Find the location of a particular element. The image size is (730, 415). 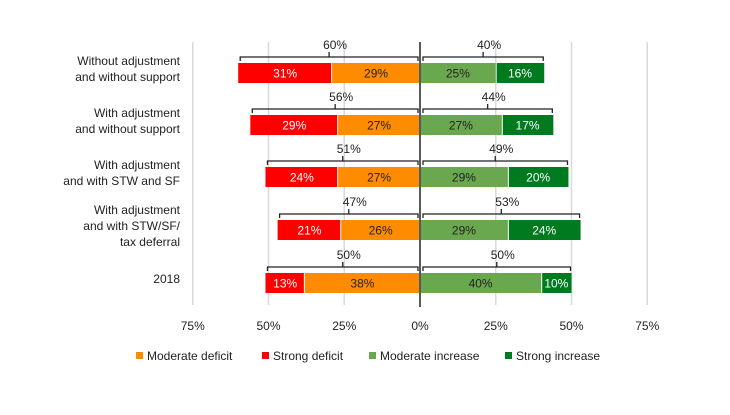

data-label: 20% is located at coordinates (538, 178).